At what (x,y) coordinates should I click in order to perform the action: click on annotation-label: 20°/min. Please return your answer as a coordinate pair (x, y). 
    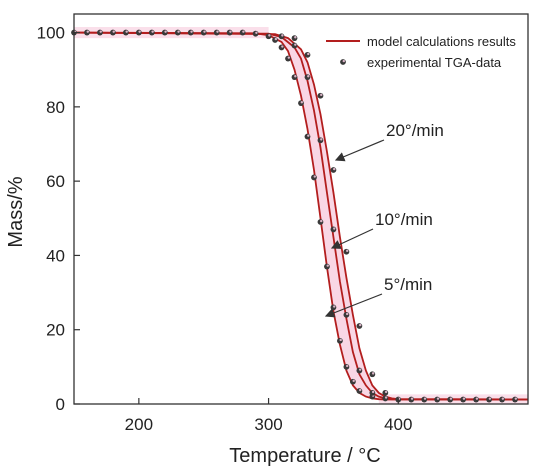
    Looking at the image, I should click on (415, 130).